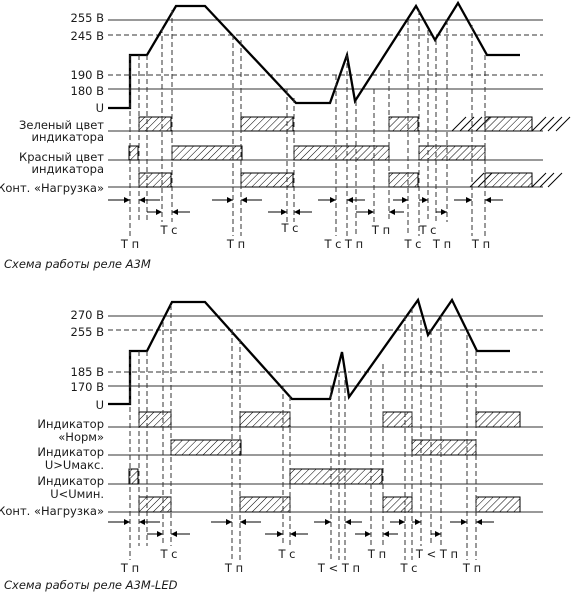  Describe the element at coordinates (88, 315) in the screenshot. I see `voltage-label-270: 270 В` at that location.